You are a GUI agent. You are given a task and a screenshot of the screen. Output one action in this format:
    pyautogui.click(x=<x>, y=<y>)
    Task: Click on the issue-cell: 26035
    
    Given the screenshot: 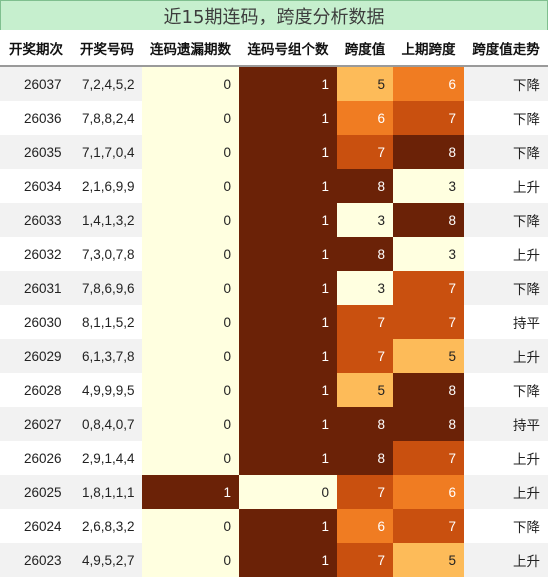 What is the action you would take?
    pyautogui.click(x=36, y=152)
    